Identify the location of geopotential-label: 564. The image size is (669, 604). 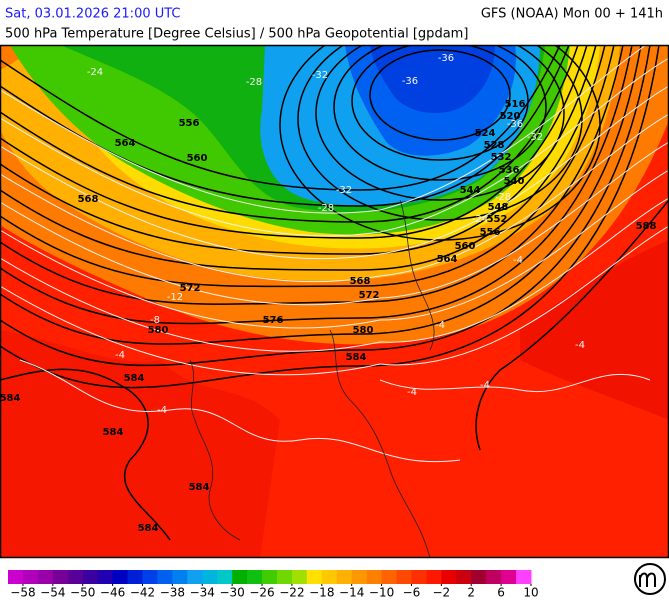
(125, 143).